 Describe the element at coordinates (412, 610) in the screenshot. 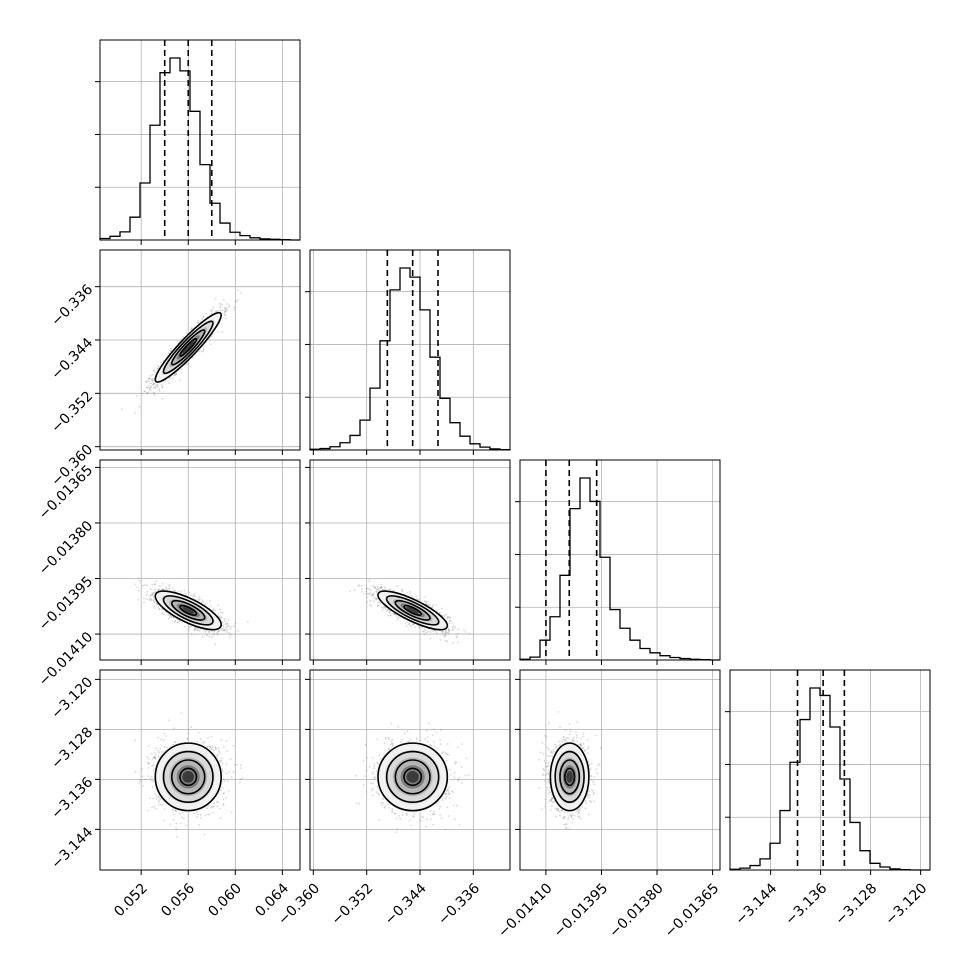

I see `contour-line` at that location.